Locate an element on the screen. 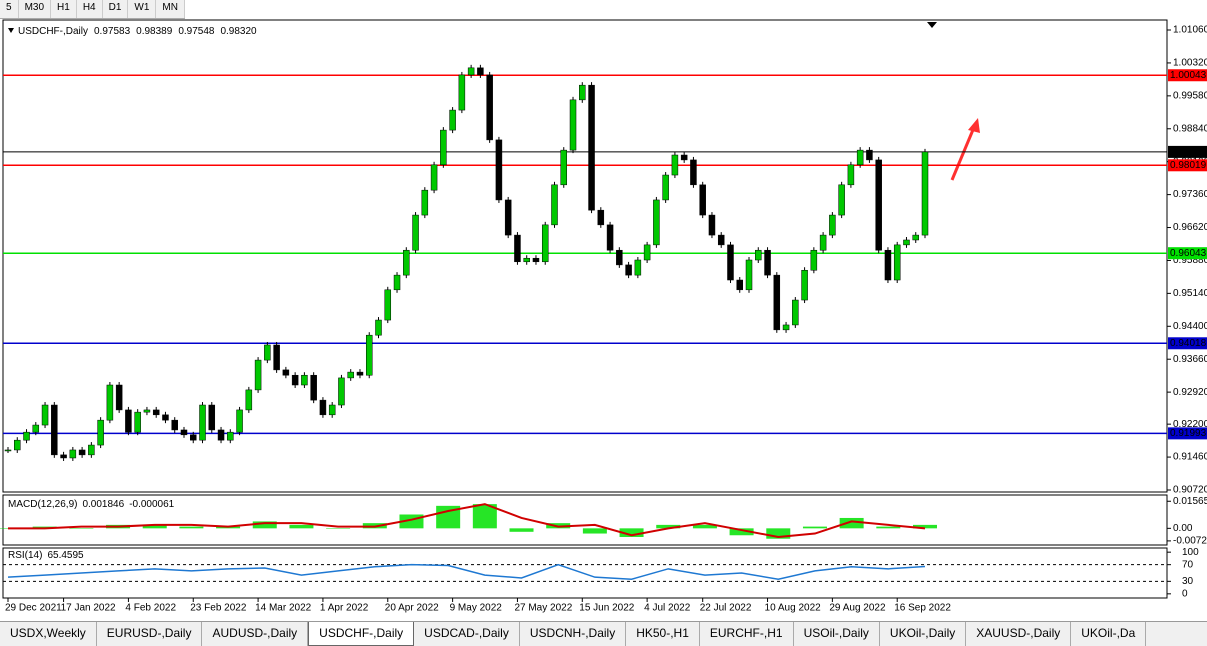 The image size is (1207, 646). chart-tab: HK50-,H1 is located at coordinates (663, 634).